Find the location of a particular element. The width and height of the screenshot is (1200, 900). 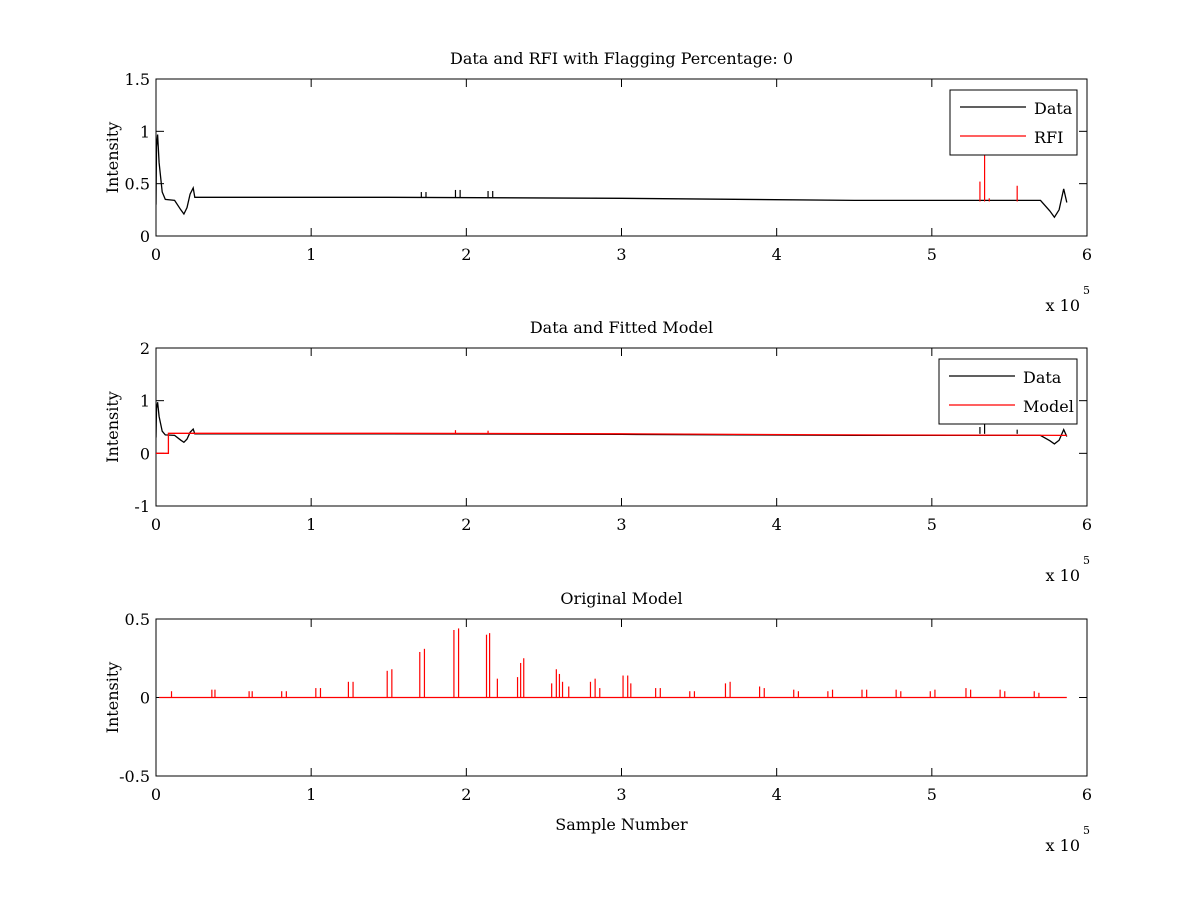

legend-label: Model is located at coordinates (1048, 406).